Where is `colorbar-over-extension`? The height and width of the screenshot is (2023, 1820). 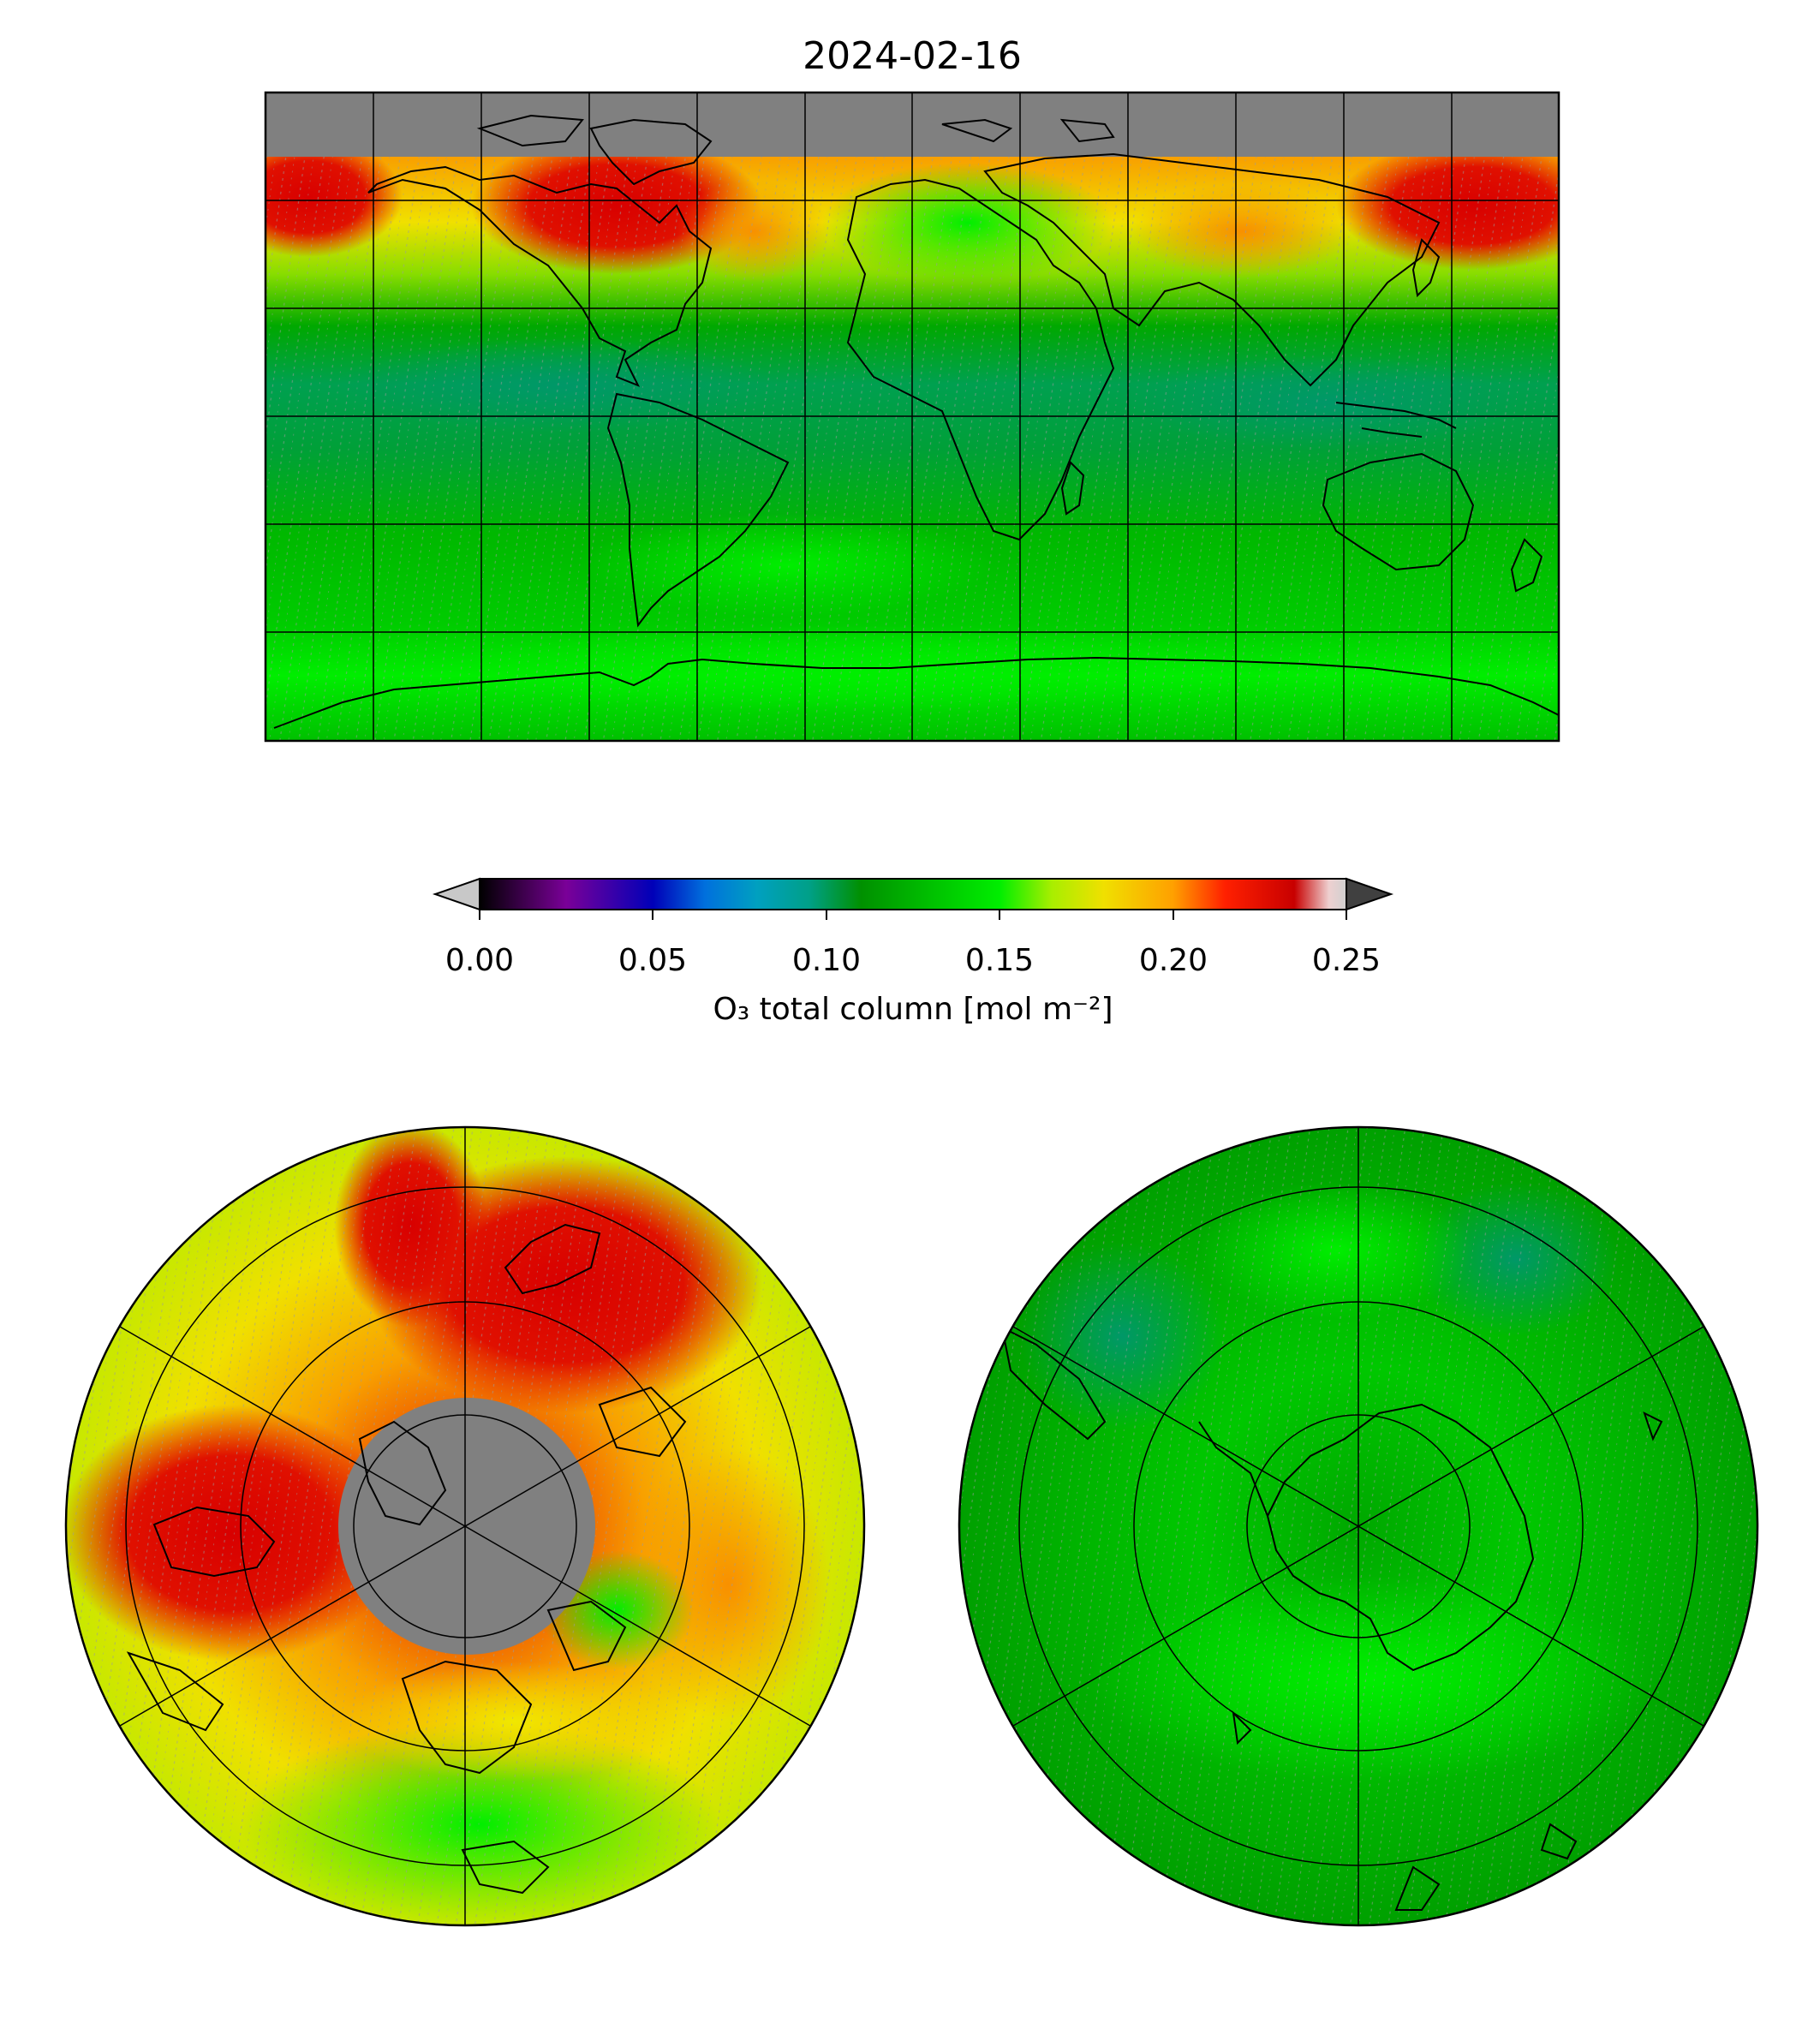 colorbar-over-extension is located at coordinates (1370, 894).